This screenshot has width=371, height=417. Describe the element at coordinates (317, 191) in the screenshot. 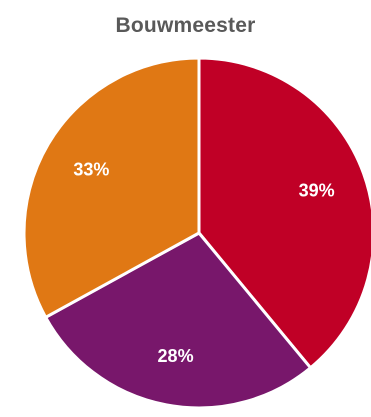

I see `slice-label-1: 39%` at that location.